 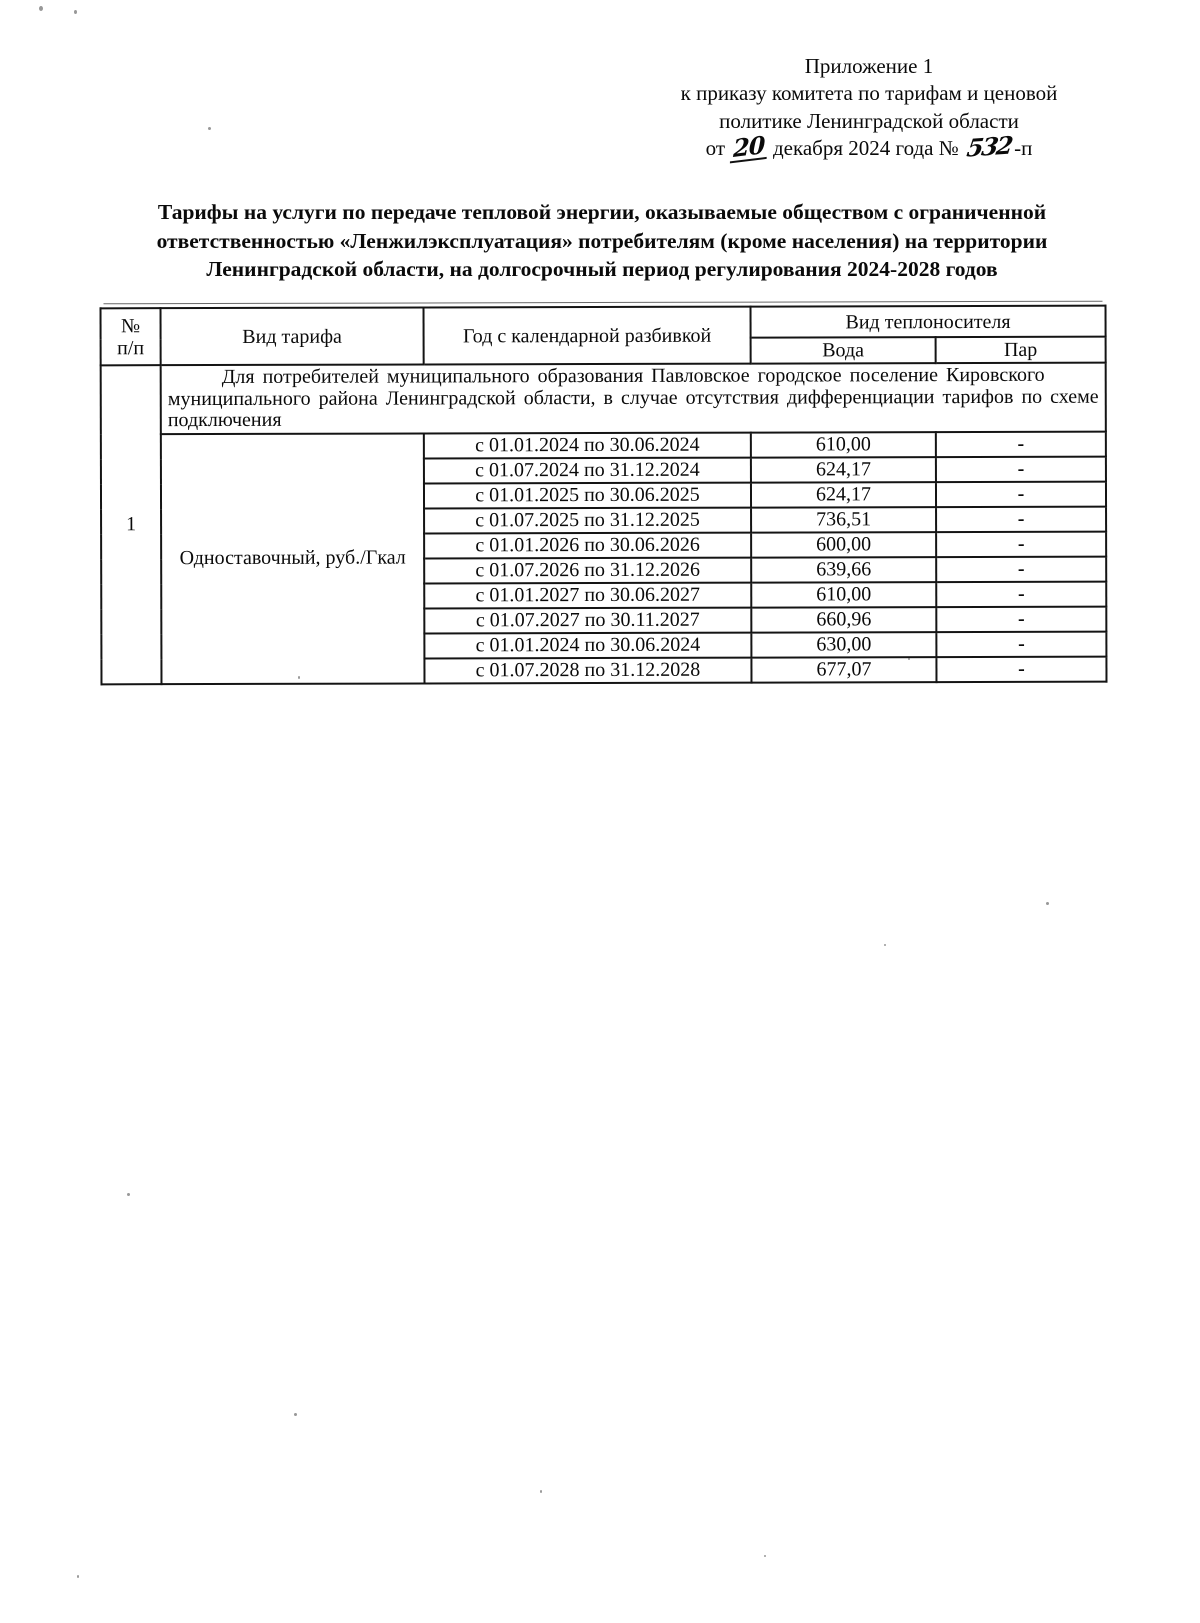 What do you see at coordinates (844, 619) in the screenshot?
I see `water-value-cell: 660,96` at bounding box center [844, 619].